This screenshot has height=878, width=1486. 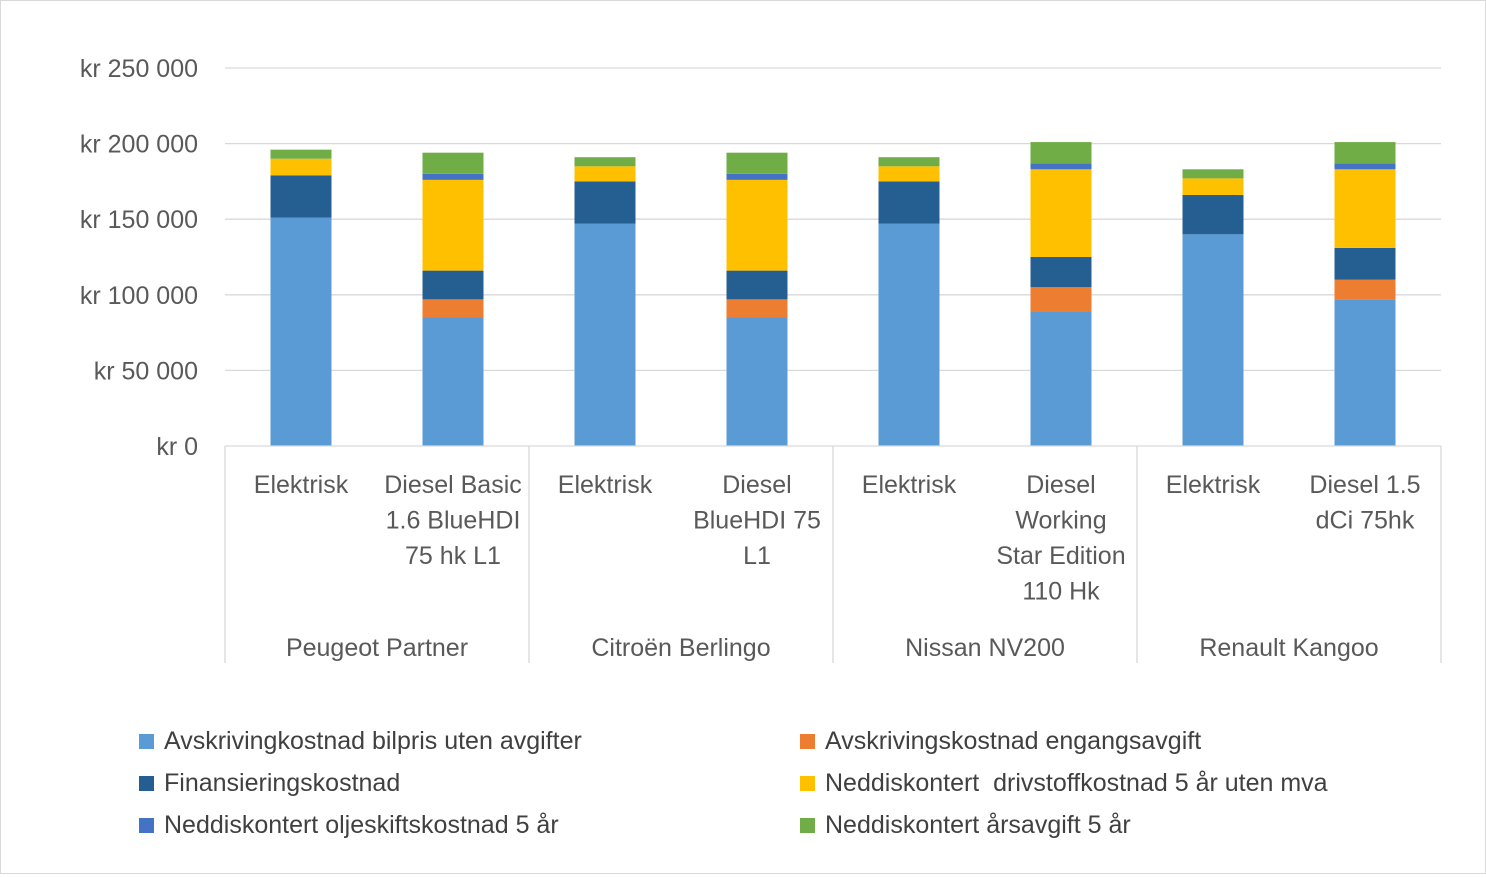 I want to click on y-tick-label: kr 250 000, so click(x=139, y=69).